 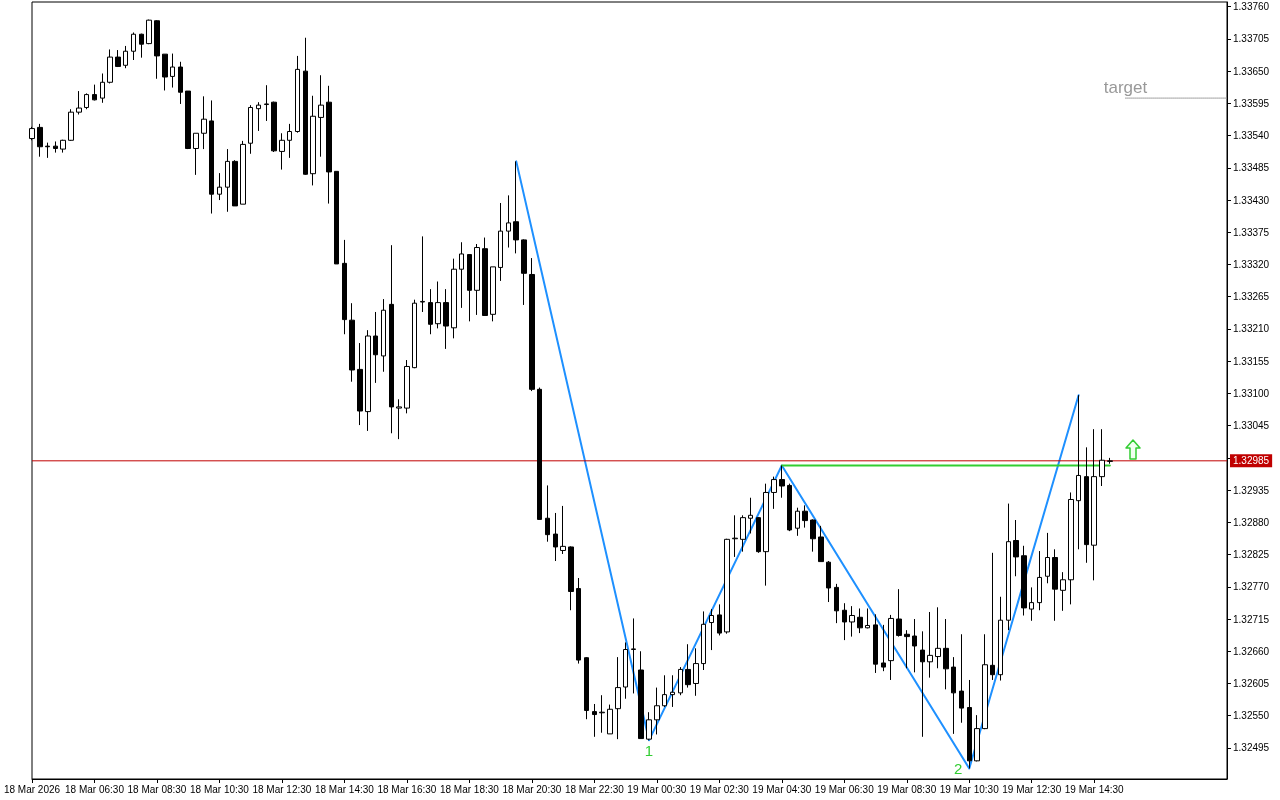 What do you see at coordinates (844, 789) in the screenshot?
I see `x-tick-label: 19 Mar 06:30` at bounding box center [844, 789].